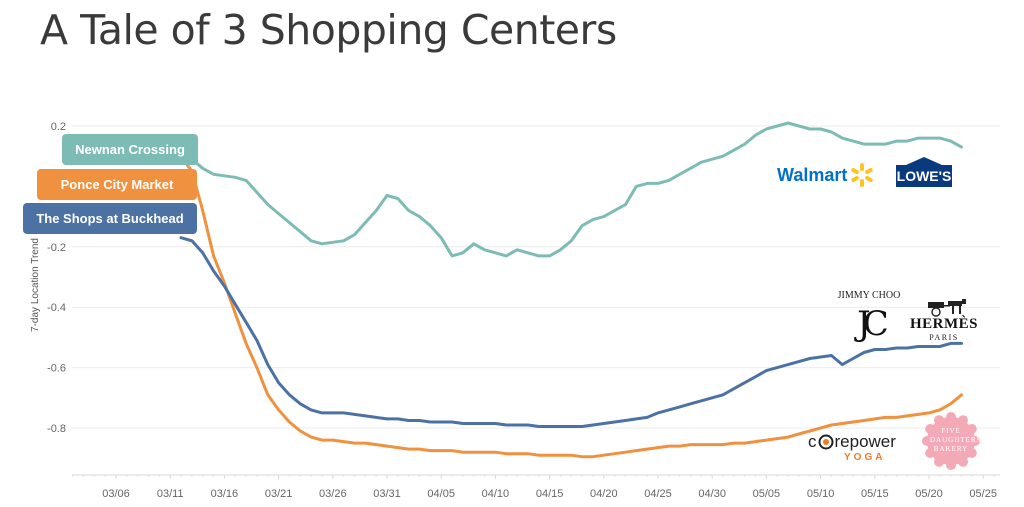 This screenshot has width=1024, height=507. Describe the element at coordinates (441, 494) in the screenshot. I see `x-tick-label: 04/05` at that location.